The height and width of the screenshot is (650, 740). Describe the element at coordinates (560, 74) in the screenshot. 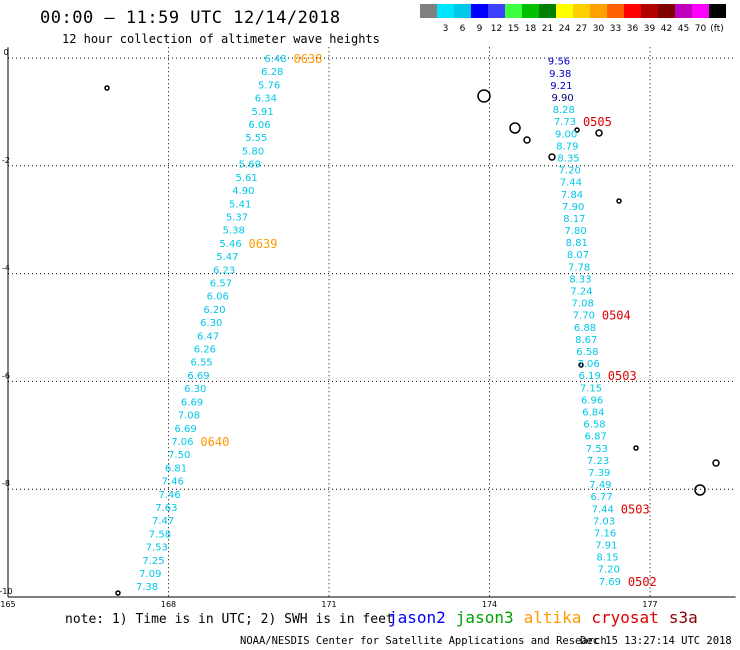

I see `wave-height-value: 9.38` at that location.